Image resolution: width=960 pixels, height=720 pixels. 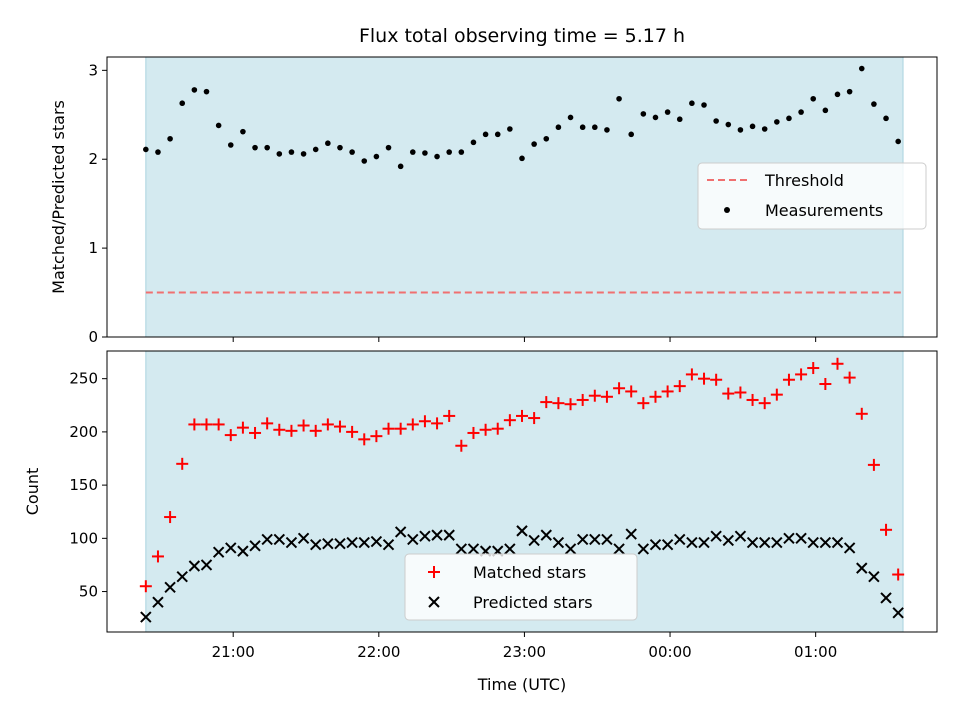 I want to click on x-tick-label: 23:00, so click(x=524, y=652).